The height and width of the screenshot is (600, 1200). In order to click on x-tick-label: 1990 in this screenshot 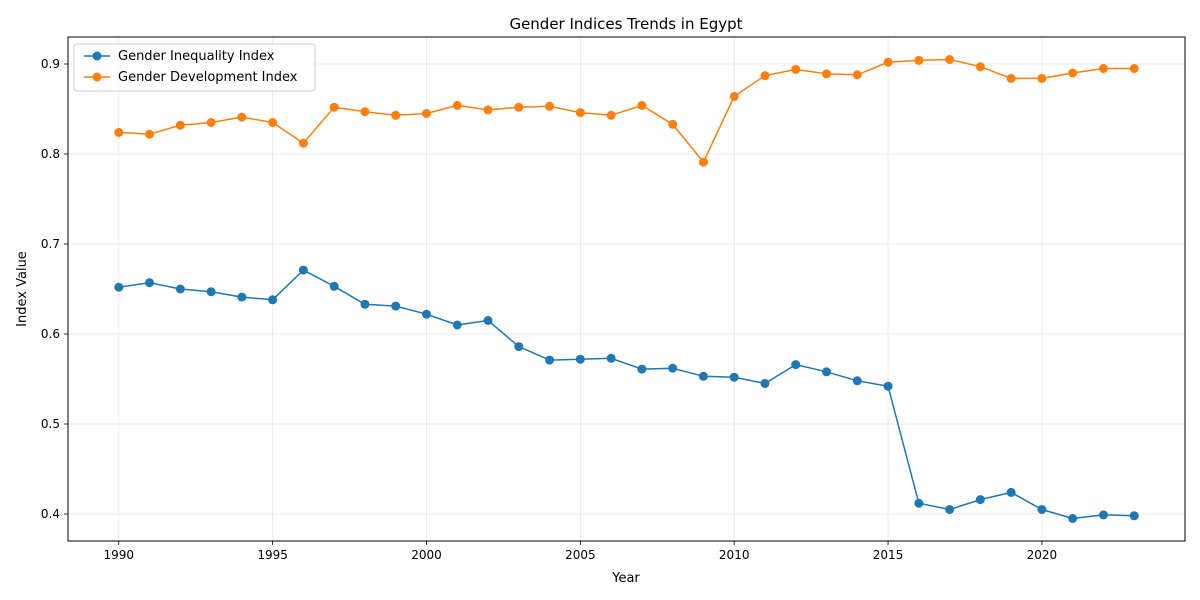, I will do `click(118, 555)`.